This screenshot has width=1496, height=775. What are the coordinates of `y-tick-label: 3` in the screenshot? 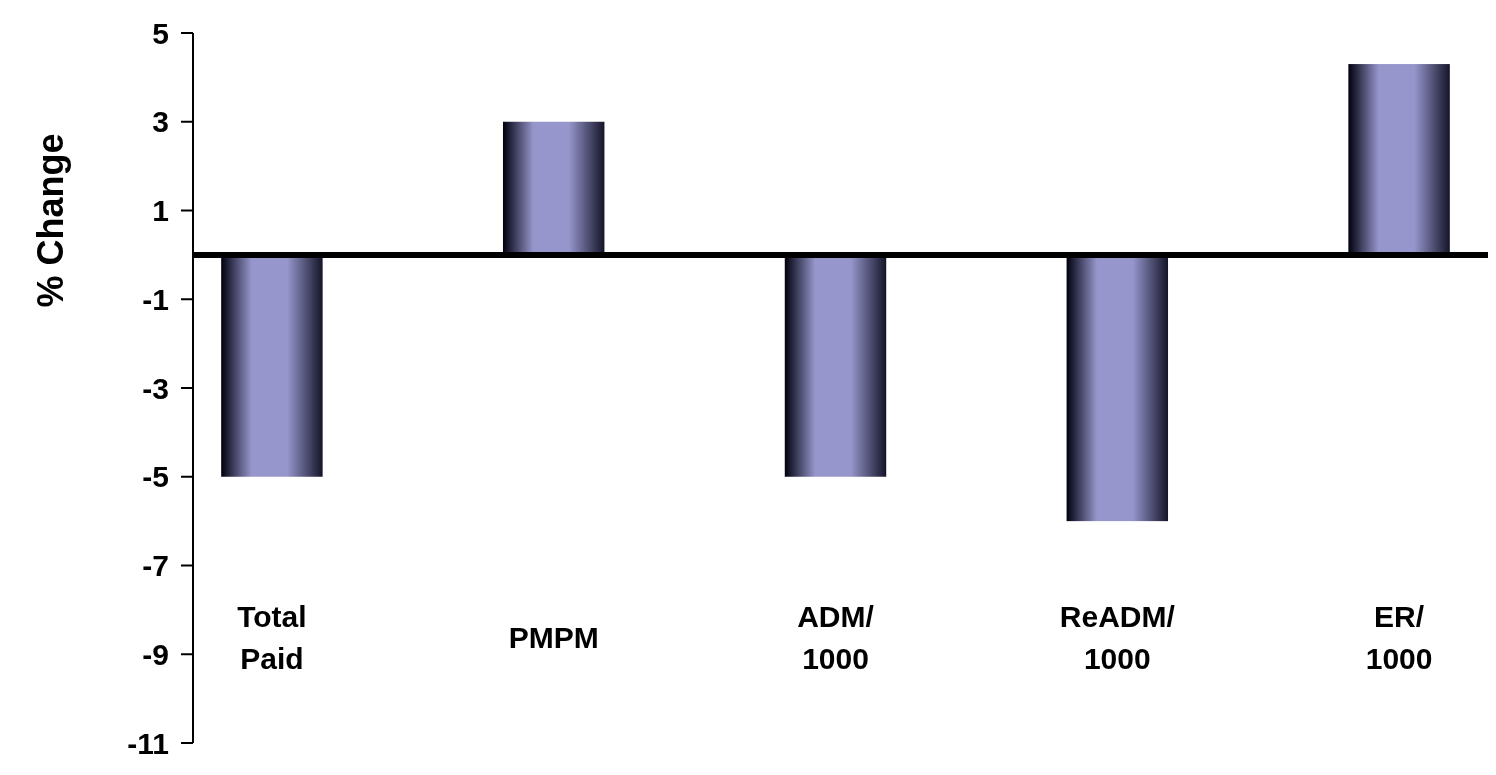 It's located at (160, 122).